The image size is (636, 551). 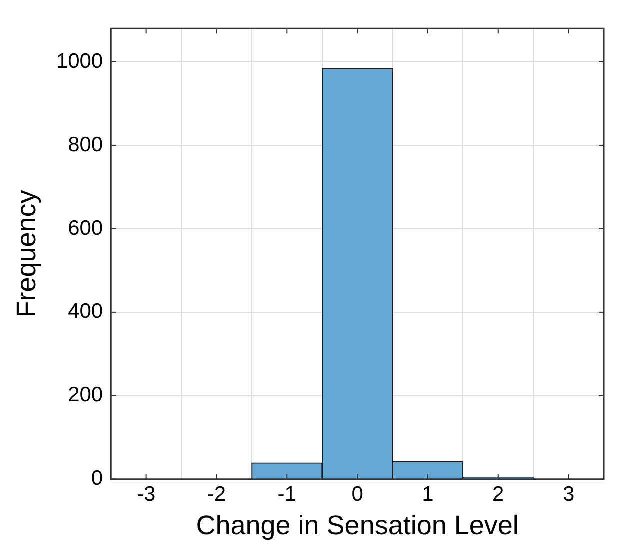 I want to click on y-tick-label: 0, so click(x=97, y=478).